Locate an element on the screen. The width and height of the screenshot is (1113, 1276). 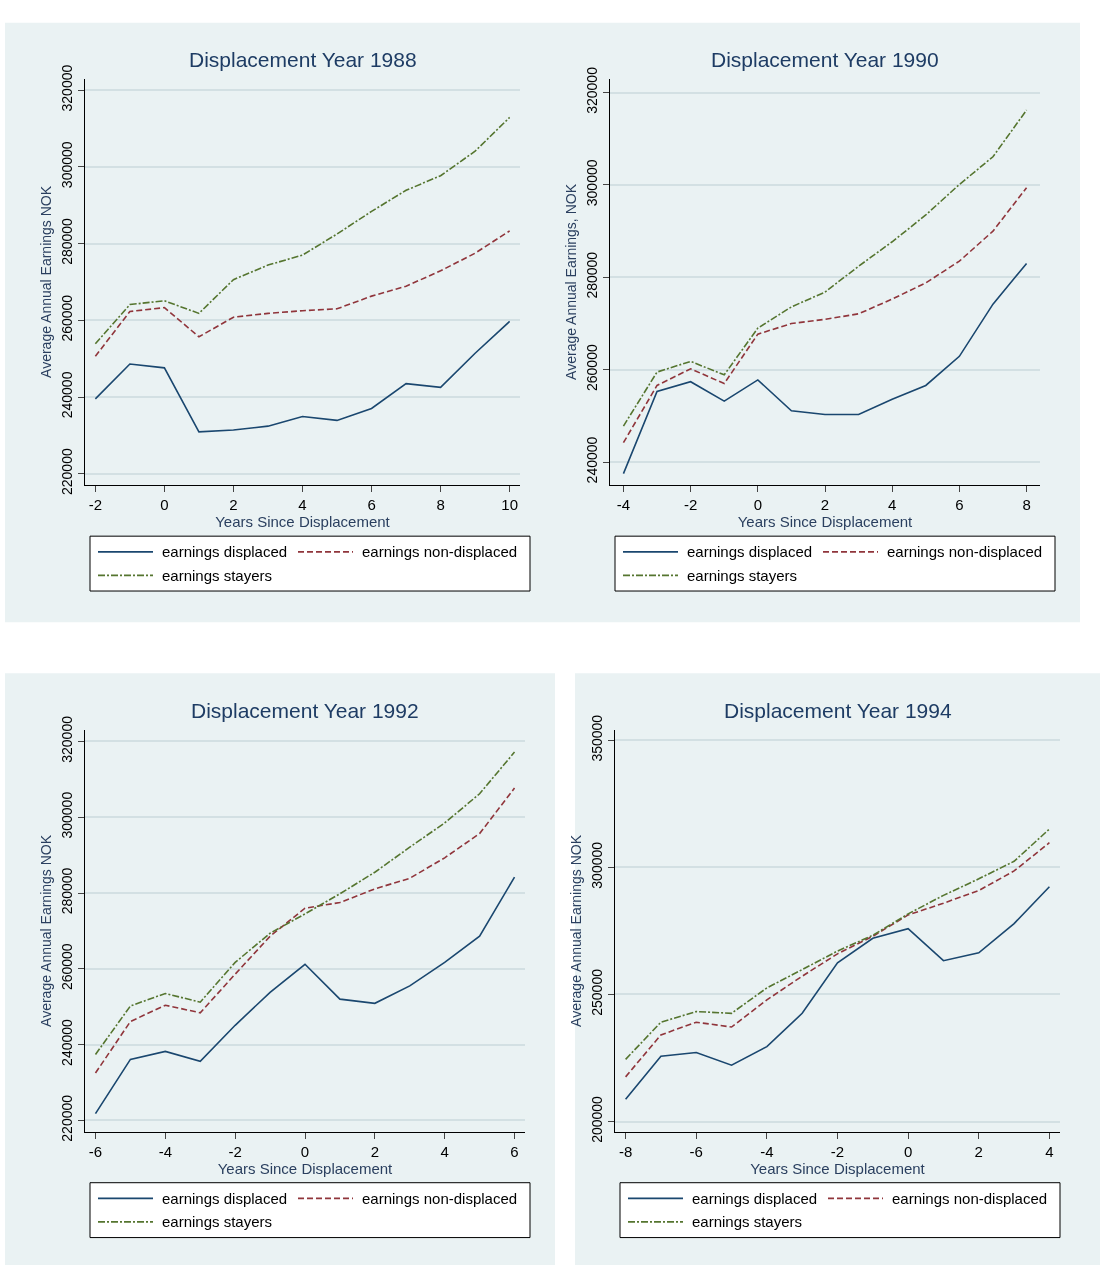
x-tick-label: -8 is located at coordinates (625, 1151).